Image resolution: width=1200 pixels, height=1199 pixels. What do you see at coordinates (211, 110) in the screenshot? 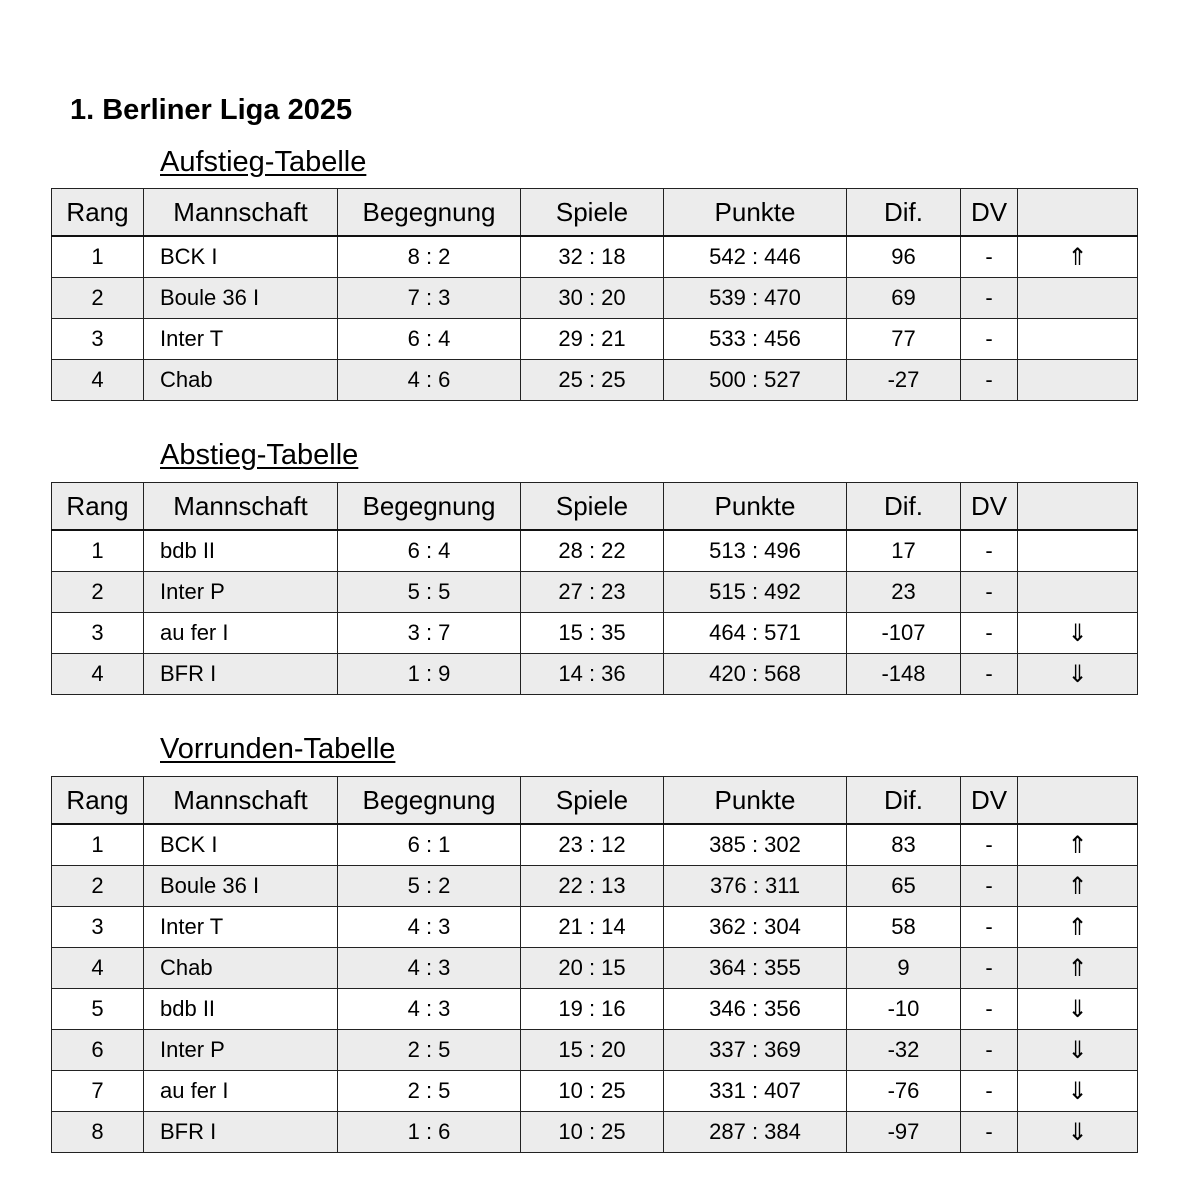
I see `page-title: 1. Berliner Liga 2025` at bounding box center [211, 110].